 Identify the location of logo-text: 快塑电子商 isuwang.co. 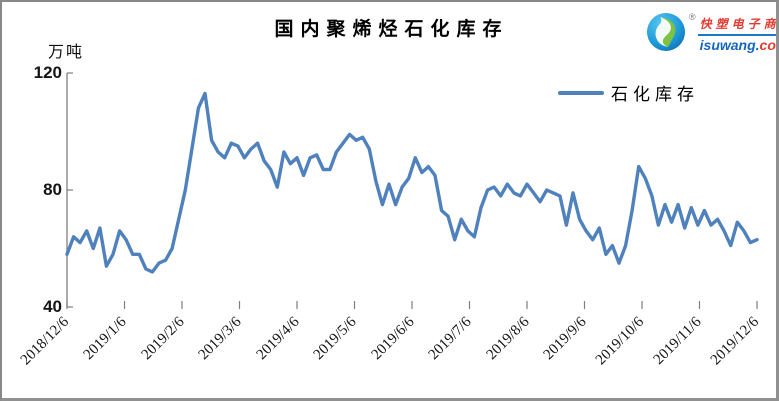
(738, 32).